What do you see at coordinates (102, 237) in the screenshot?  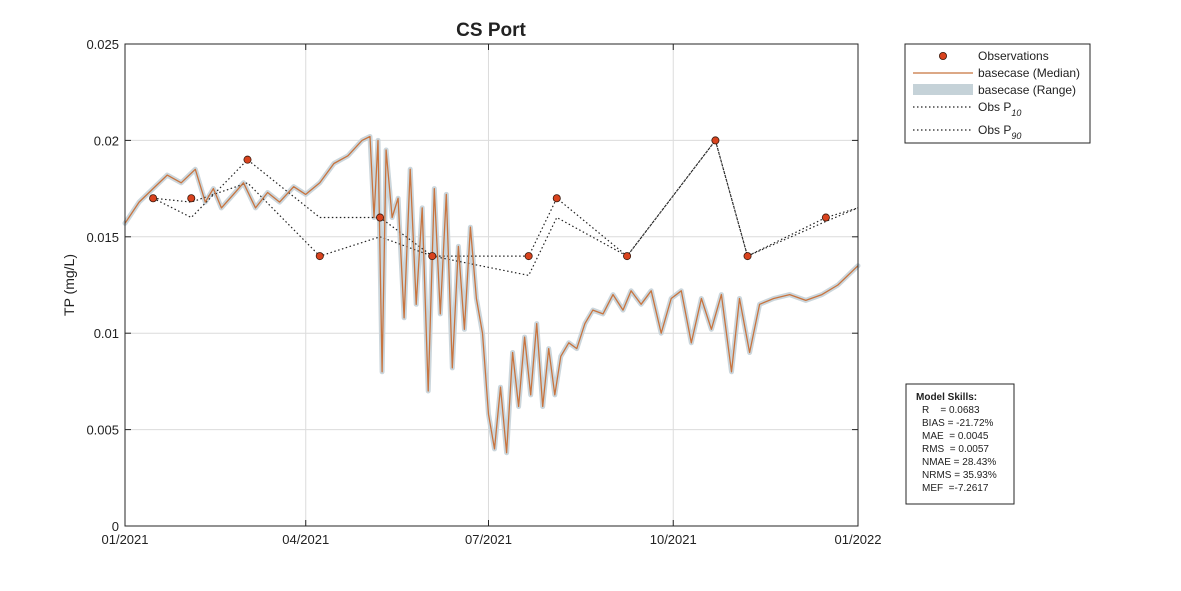 I see `y-tick-label: 0.015` at bounding box center [102, 237].